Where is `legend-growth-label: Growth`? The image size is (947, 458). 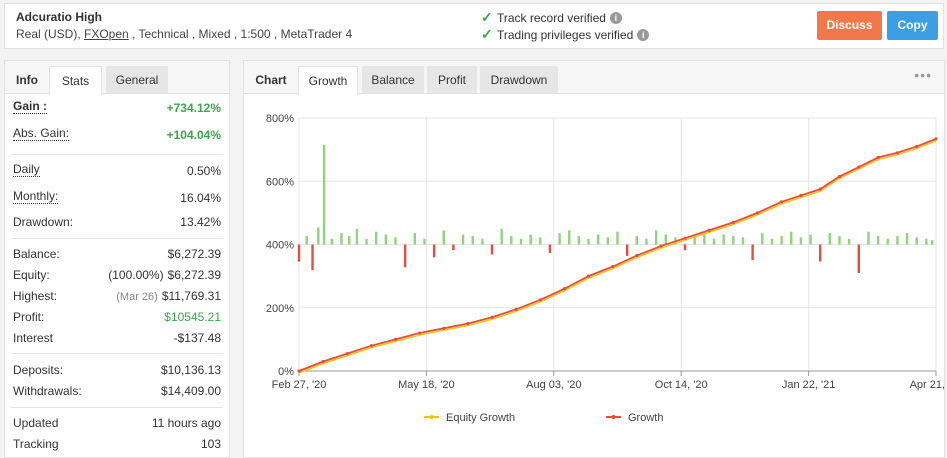
legend-growth-label: Growth is located at coordinates (645, 418).